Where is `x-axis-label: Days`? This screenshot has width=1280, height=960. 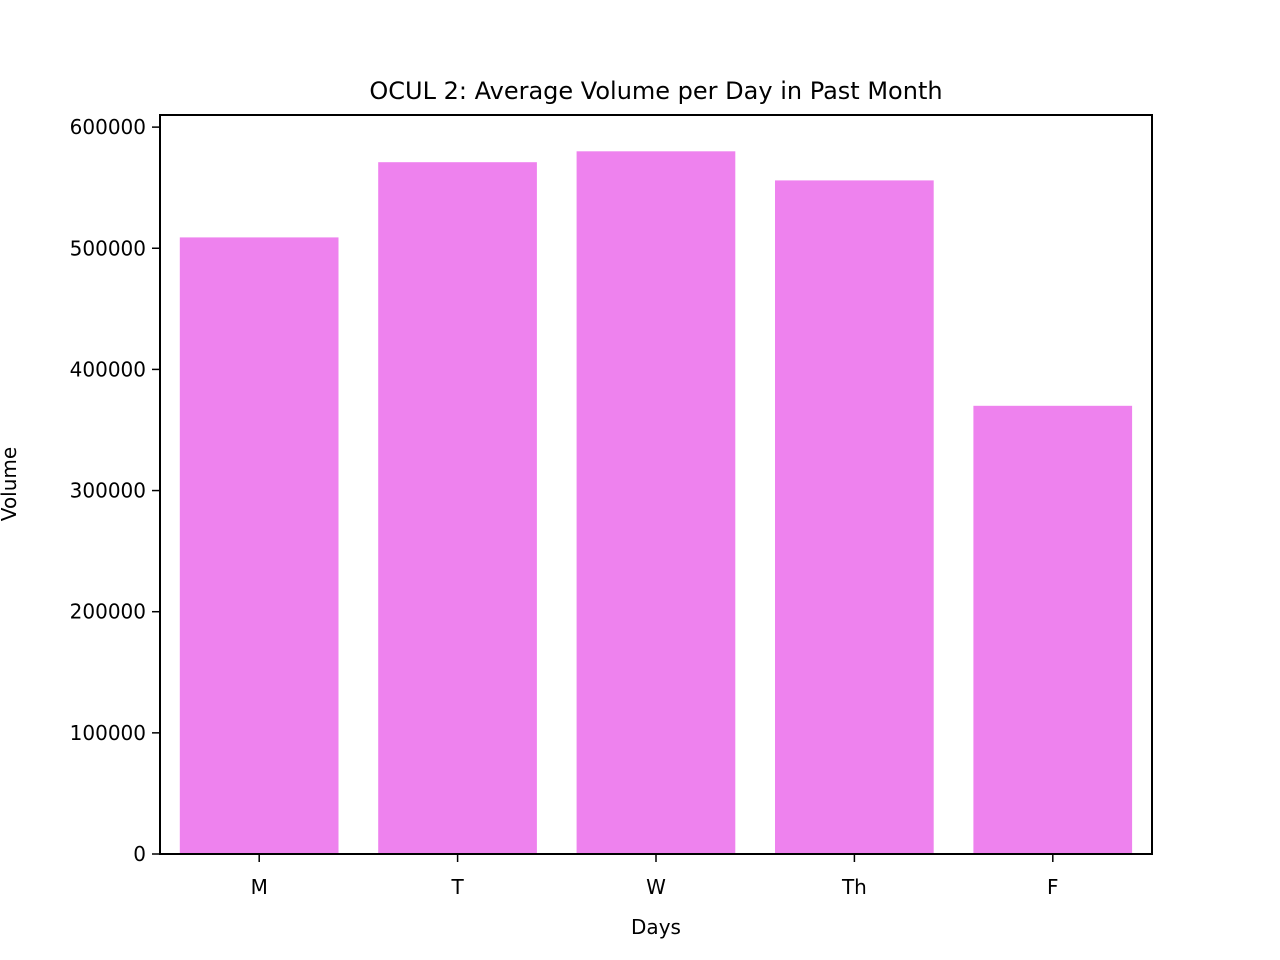 x-axis-label: Days is located at coordinates (656, 927).